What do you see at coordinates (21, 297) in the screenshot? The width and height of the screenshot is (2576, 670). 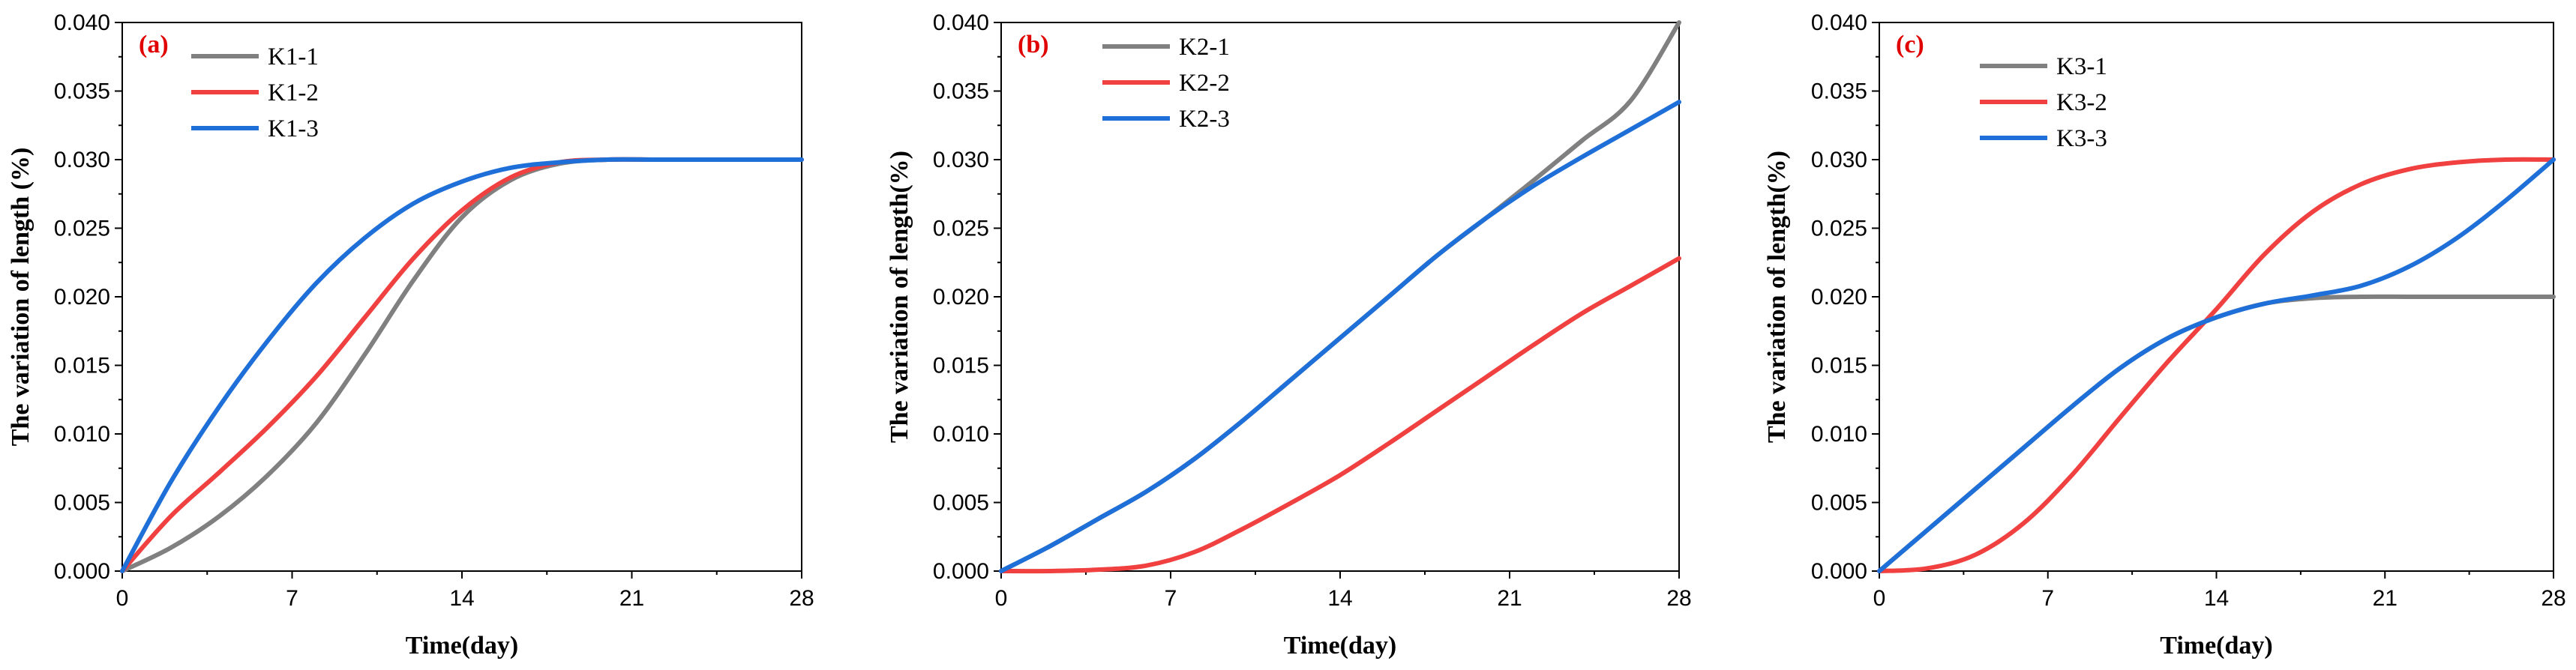 I see `y-axis-title: The variation of length (%)` at bounding box center [21, 297].